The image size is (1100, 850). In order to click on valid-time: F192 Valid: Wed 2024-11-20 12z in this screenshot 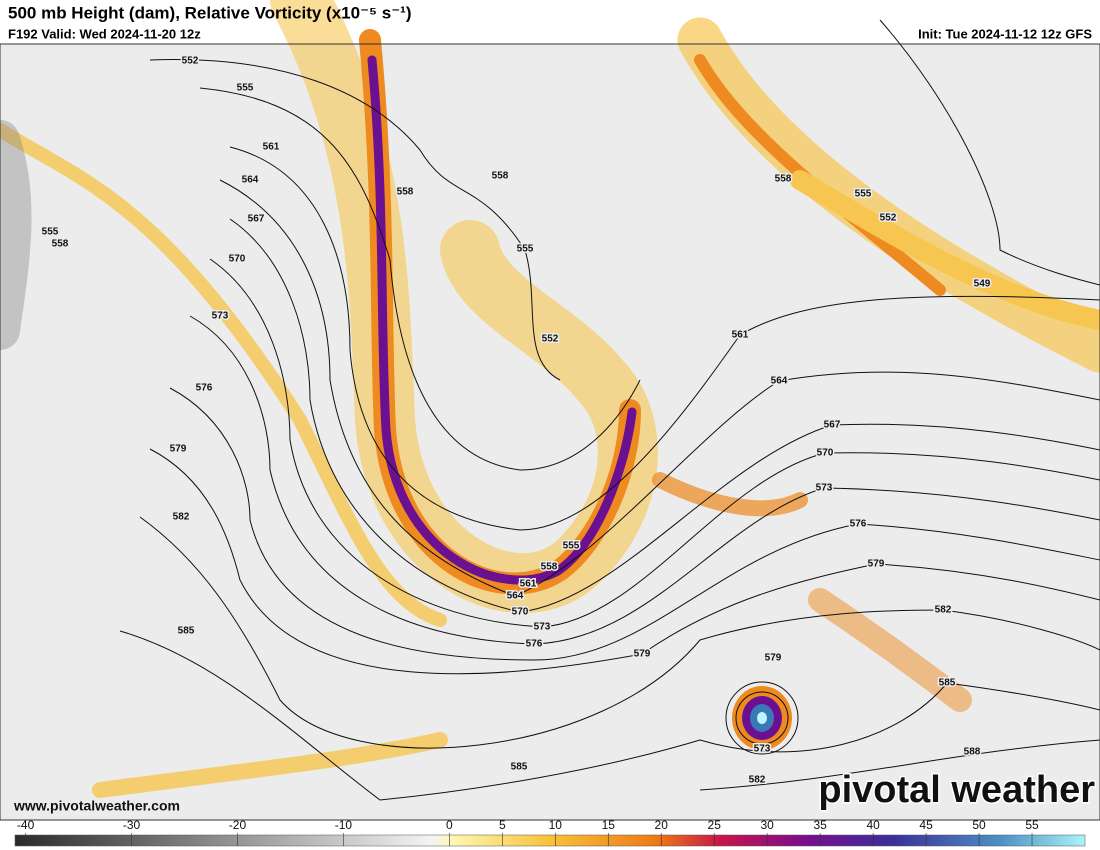, I will do `click(104, 33)`.